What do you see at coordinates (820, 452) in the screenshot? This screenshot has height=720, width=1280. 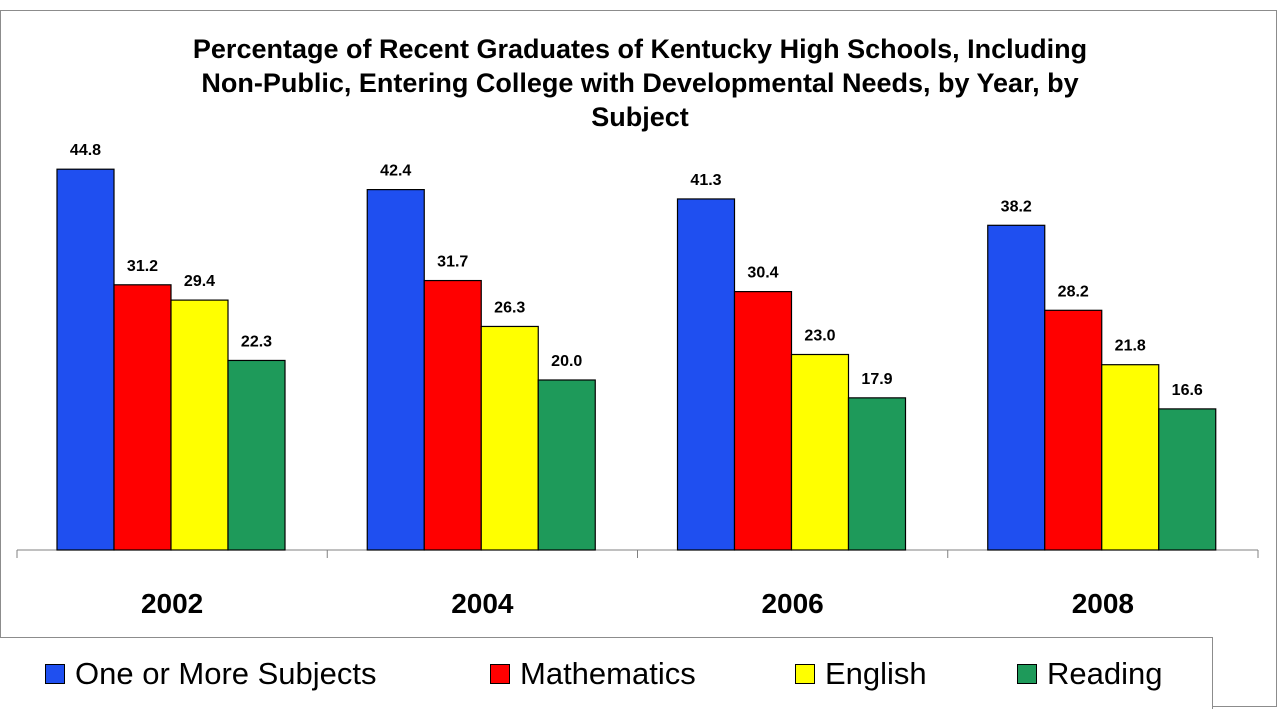 I see `bar-english-2006` at bounding box center [820, 452].